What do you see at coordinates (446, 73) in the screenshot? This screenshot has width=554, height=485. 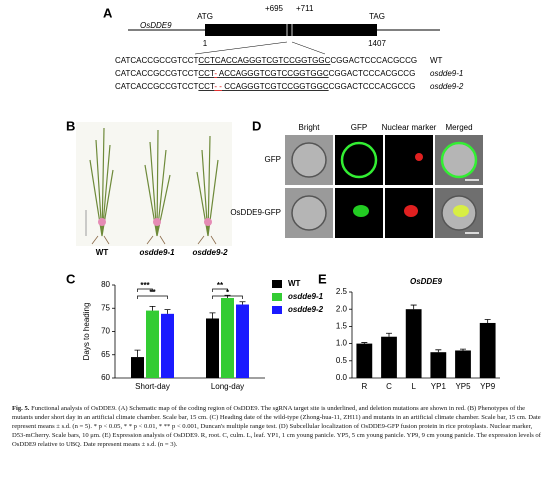 I see `sequence-label: osdde9-1` at bounding box center [446, 73].